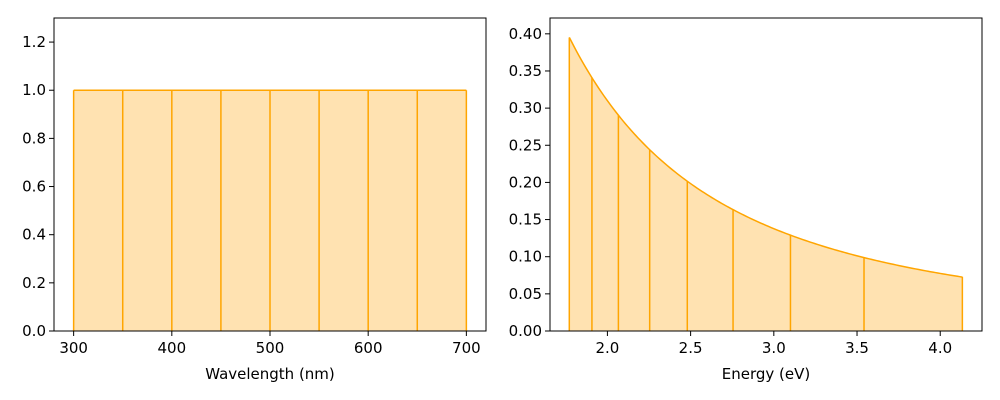 This screenshot has width=1000, height=400. I want to click on y-tick-label: 0.35, so click(525, 71).